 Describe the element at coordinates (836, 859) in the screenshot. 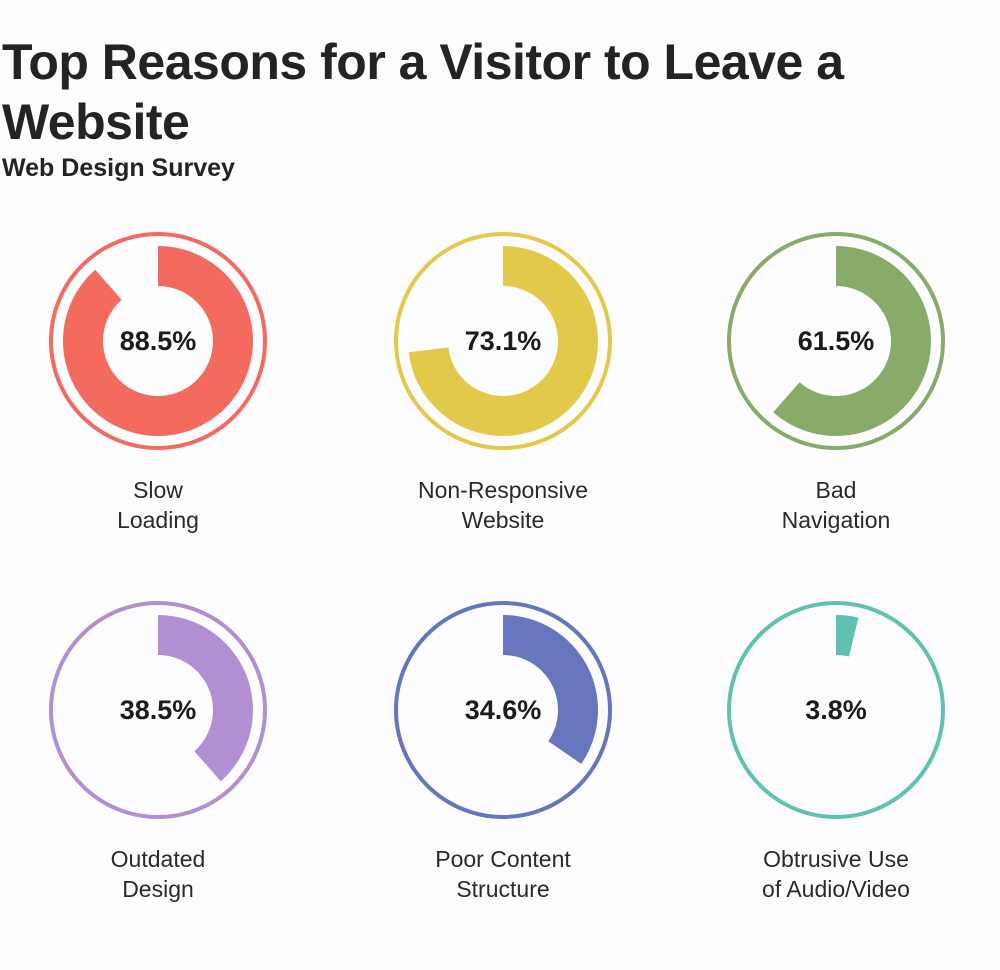

I see `gauge-category-label-line: Obtrusive Use` at that location.